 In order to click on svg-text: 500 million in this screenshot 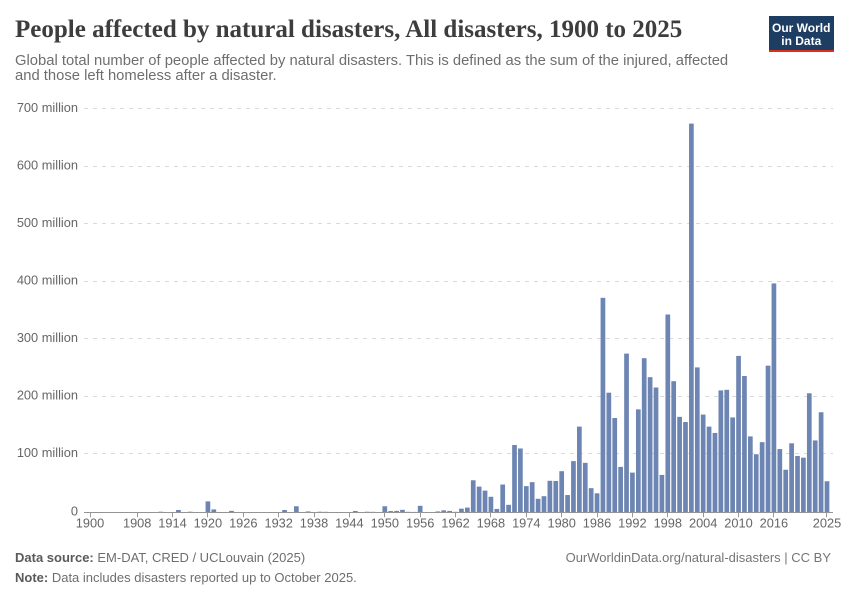, I will do `click(47, 222)`.